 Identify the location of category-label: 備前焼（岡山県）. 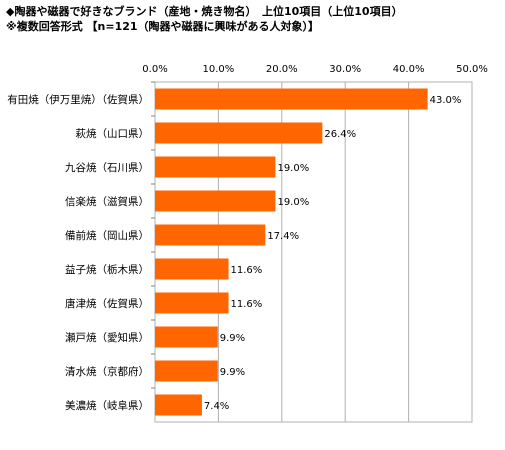
(107, 235).